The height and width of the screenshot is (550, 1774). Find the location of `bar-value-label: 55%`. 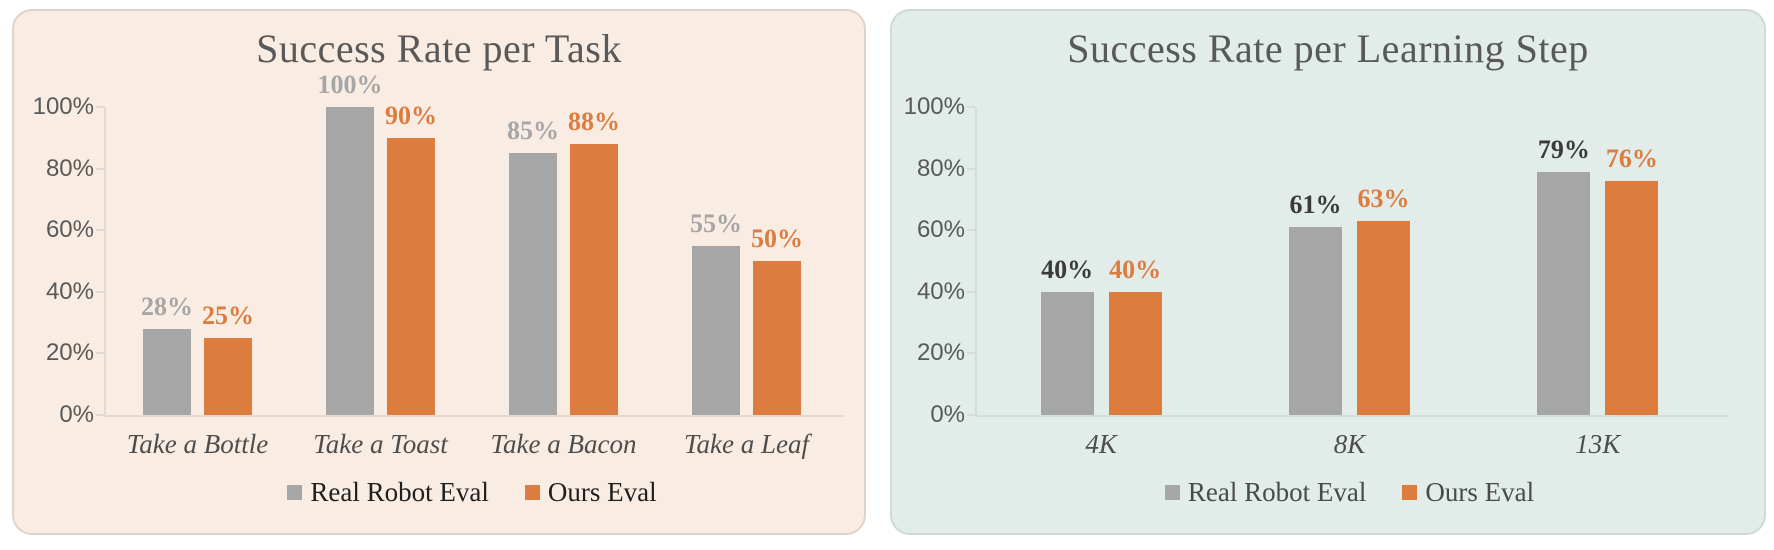

bar-value-label: 55% is located at coordinates (716, 223).